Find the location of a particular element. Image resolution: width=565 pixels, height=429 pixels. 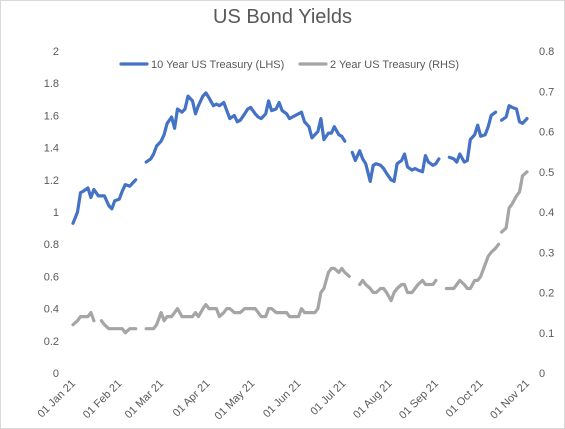

y-left-tick-label: 0.8 is located at coordinates (51, 245).